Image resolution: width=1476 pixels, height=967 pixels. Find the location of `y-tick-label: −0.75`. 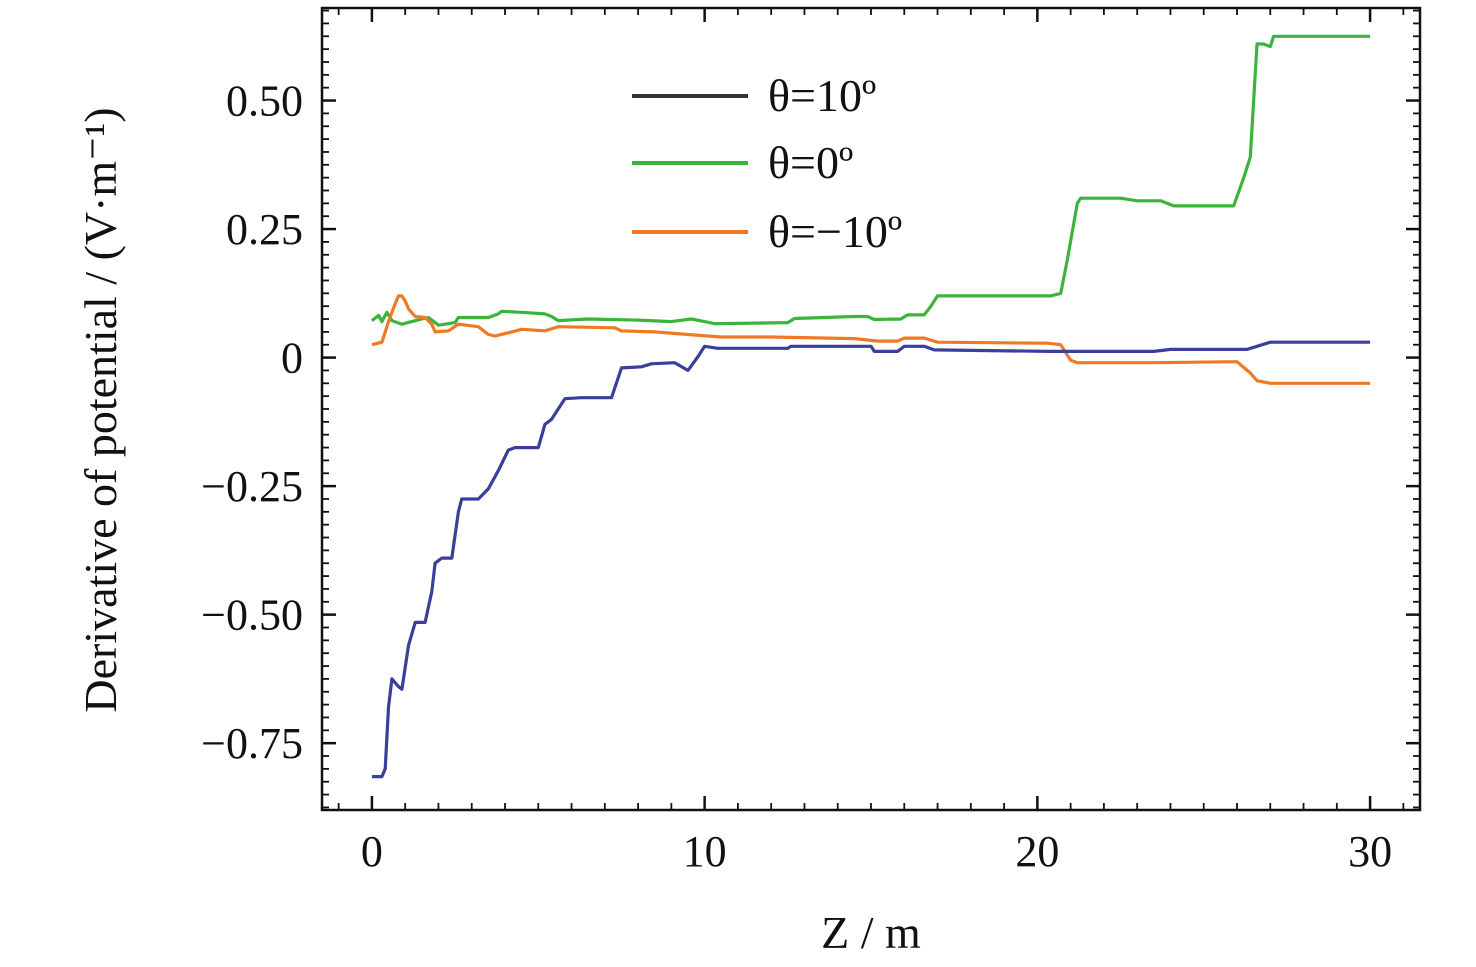

y-tick-label: −0.75 is located at coordinates (252, 743).